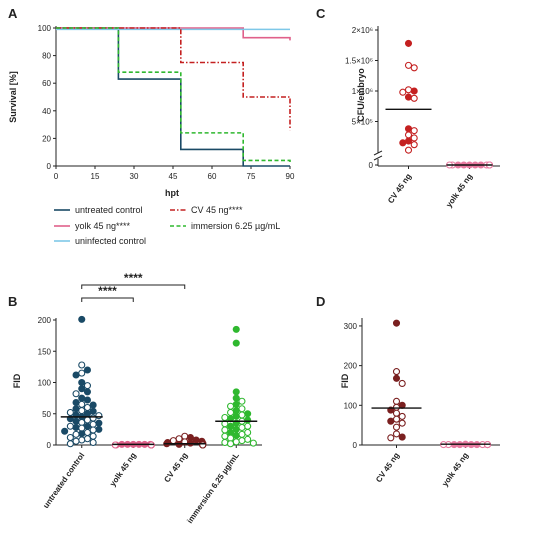  What do you see at coordinates (17, 380) in the screenshot?
I see `fid-b-y-axis-label: FID` at bounding box center [17, 380].